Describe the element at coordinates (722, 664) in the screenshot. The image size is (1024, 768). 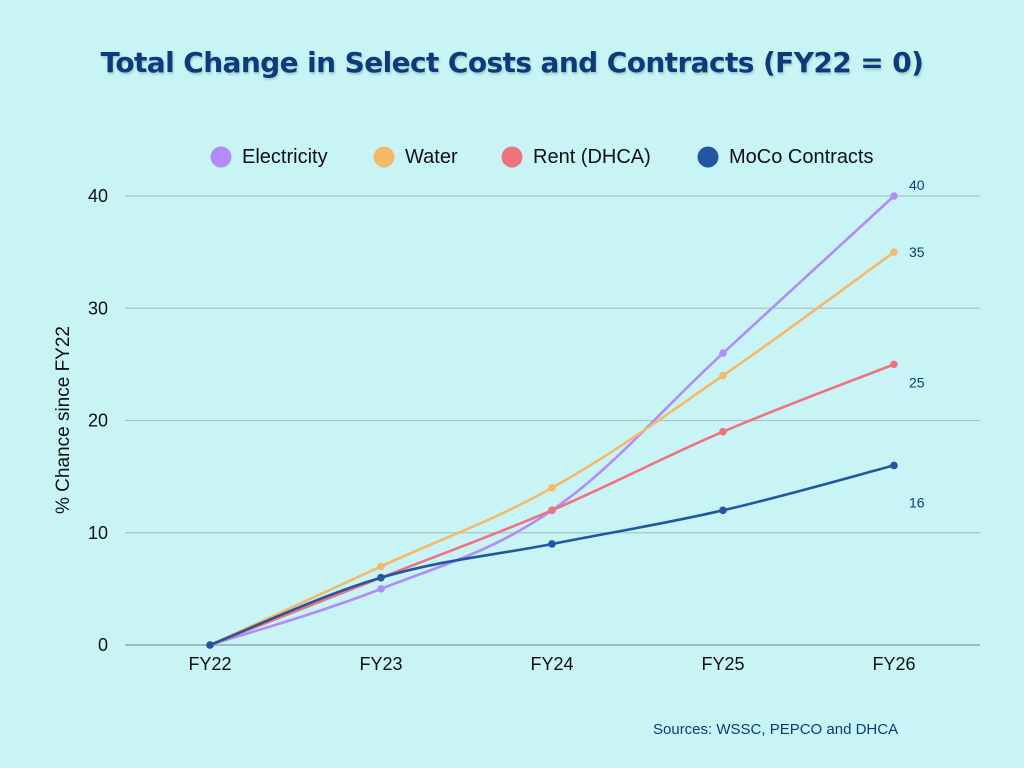
I see `x-tick-label: FY25` at that location.